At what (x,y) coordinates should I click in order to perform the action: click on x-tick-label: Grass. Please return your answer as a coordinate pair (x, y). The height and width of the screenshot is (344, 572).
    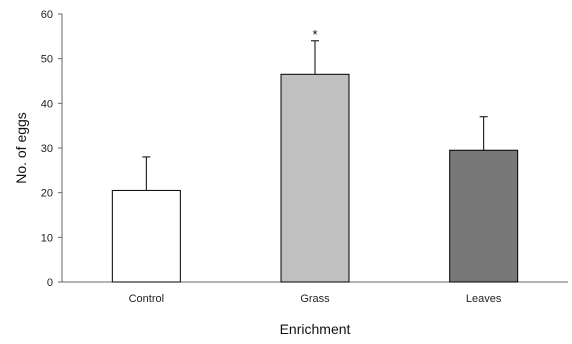
    Looking at the image, I should click on (315, 299).